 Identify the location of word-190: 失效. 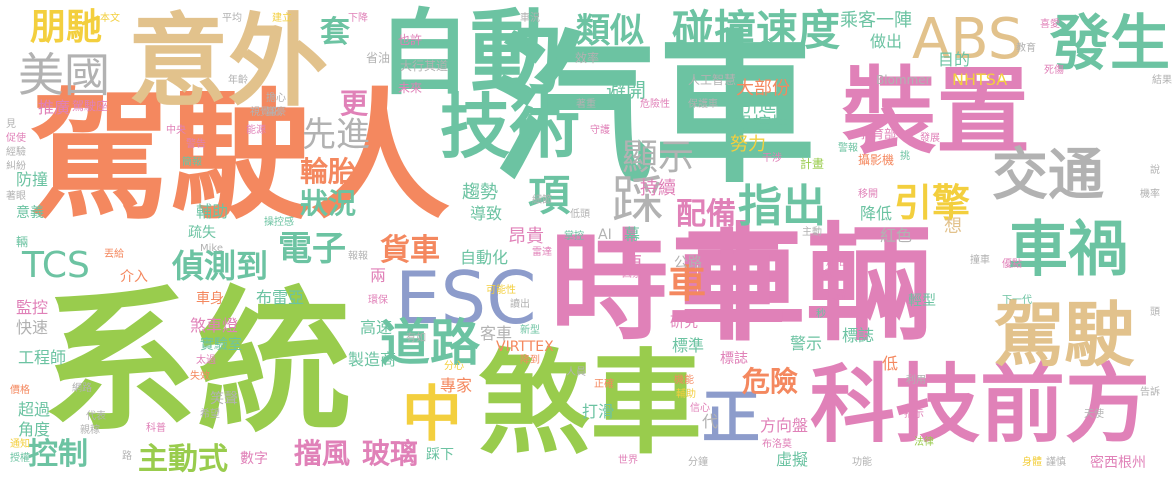
(200, 376).